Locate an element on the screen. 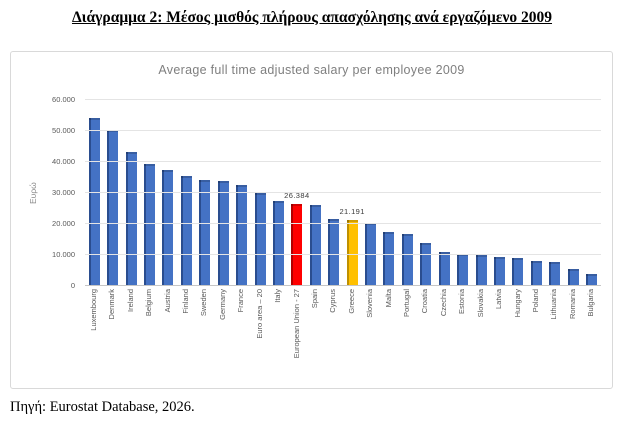 The height and width of the screenshot is (445, 624). y-axis-ticks: 60.000 50.000 40.000 30.000 20.000 10.000 0 is located at coordinates (43, 192).